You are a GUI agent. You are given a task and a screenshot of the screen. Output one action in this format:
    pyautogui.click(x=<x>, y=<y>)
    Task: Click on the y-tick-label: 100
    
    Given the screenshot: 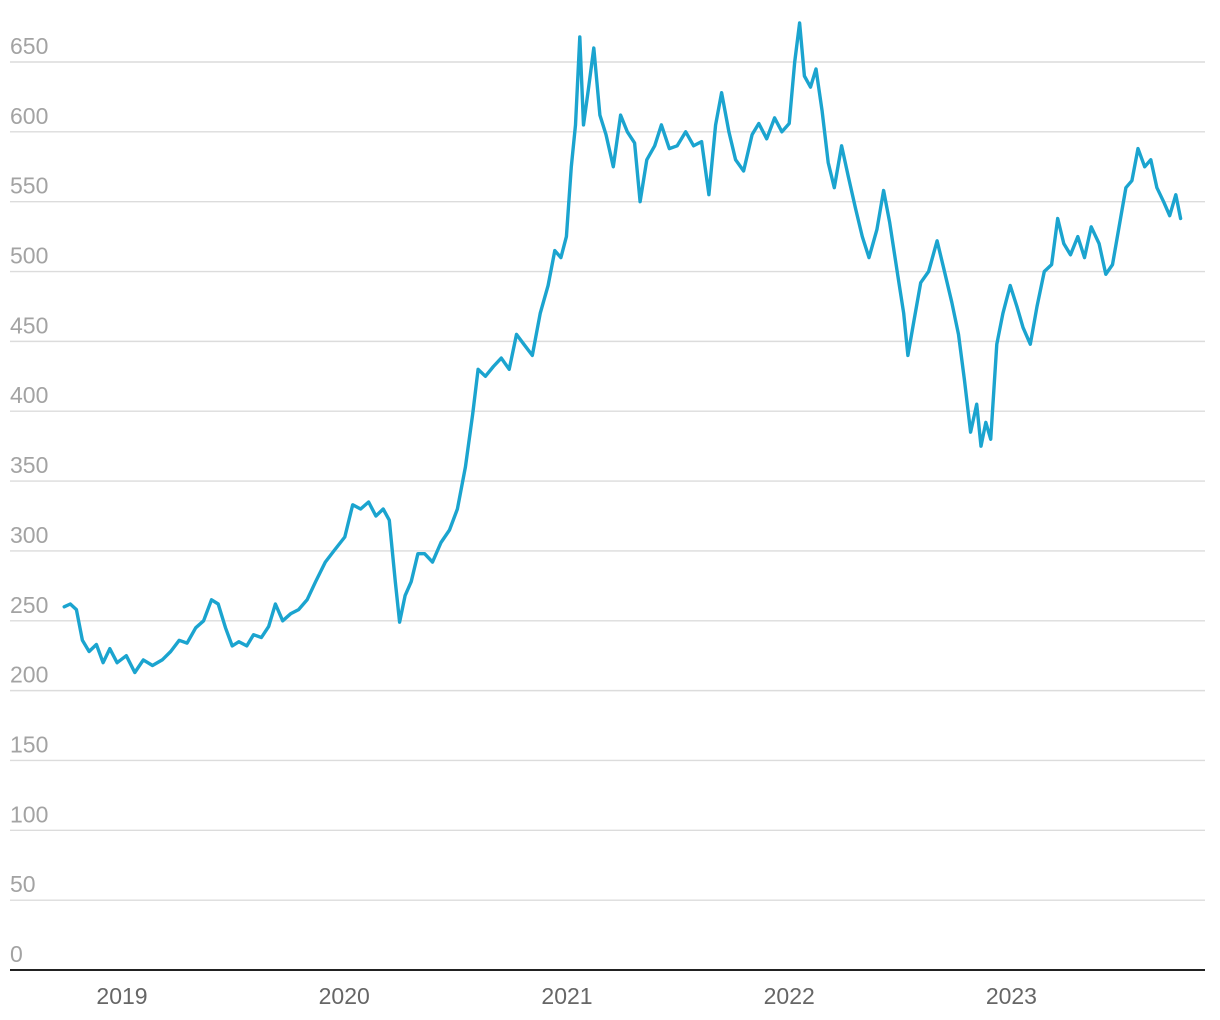 What is the action you would take?
    pyautogui.click(x=29, y=814)
    